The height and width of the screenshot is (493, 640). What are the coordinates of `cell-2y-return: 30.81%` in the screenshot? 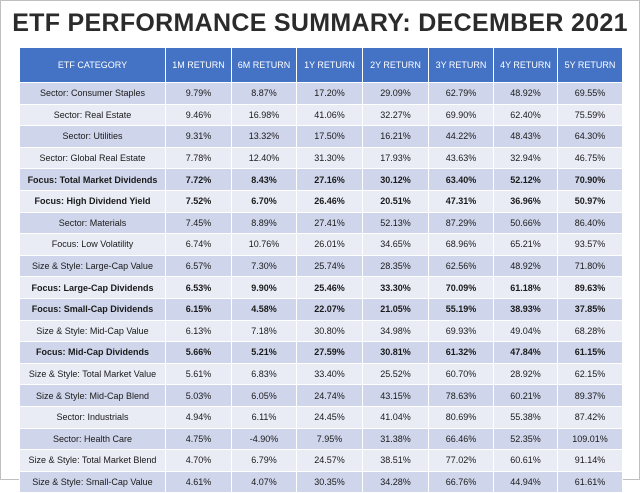 It's located at (395, 352).